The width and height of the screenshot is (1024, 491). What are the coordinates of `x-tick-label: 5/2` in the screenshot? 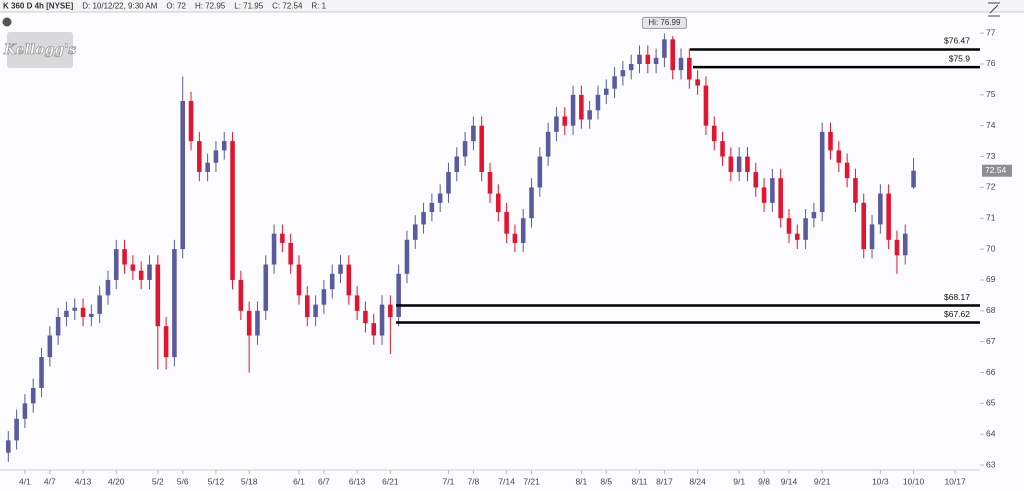 It's located at (158, 481).